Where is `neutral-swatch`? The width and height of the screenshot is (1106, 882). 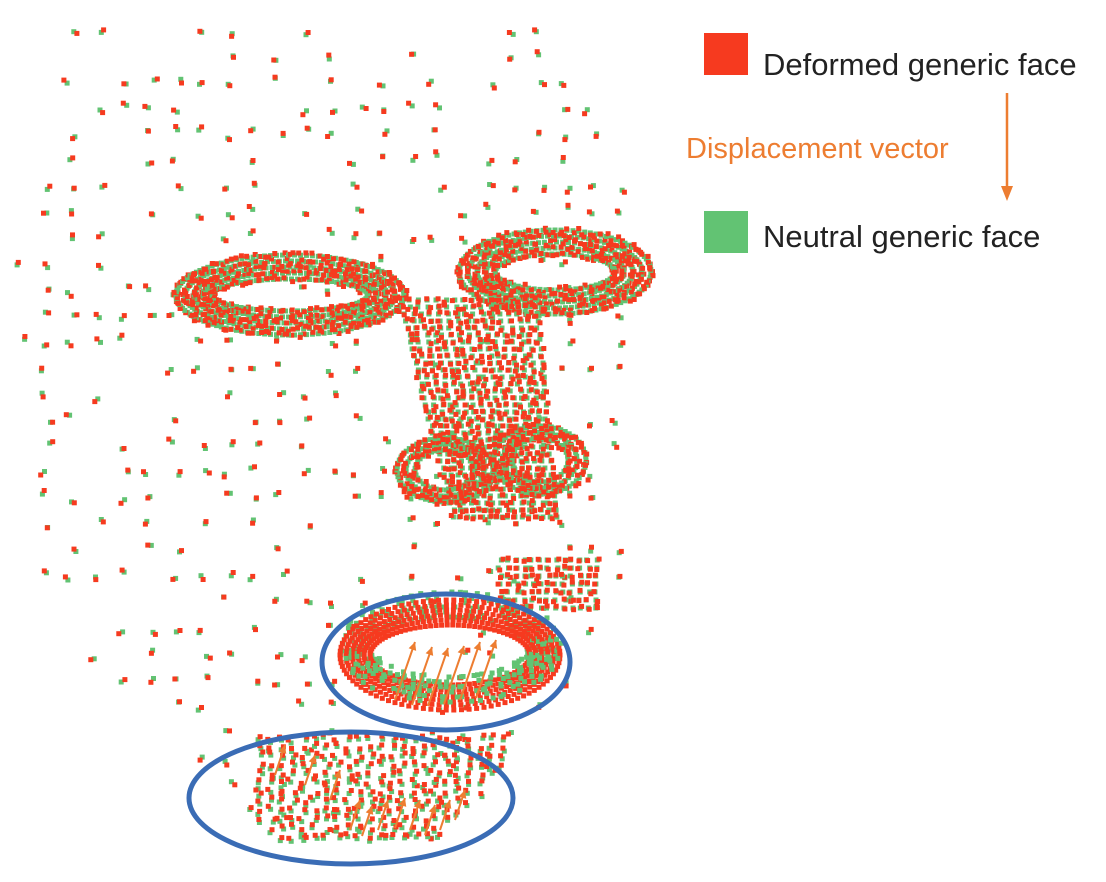
neutral-swatch is located at coordinates (726, 232).